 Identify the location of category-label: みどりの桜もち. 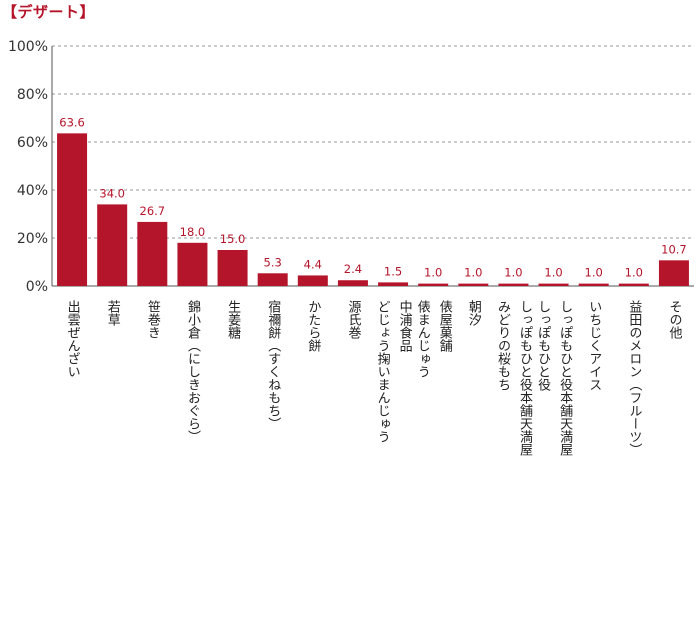
(503, 345).